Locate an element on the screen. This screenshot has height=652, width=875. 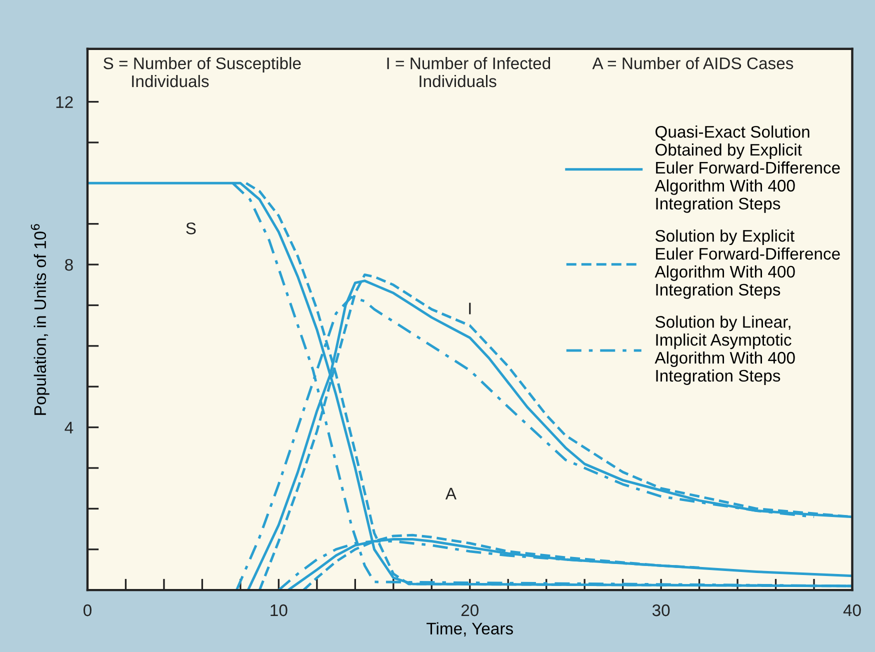
x-tick-label: 0 is located at coordinates (88, 610).